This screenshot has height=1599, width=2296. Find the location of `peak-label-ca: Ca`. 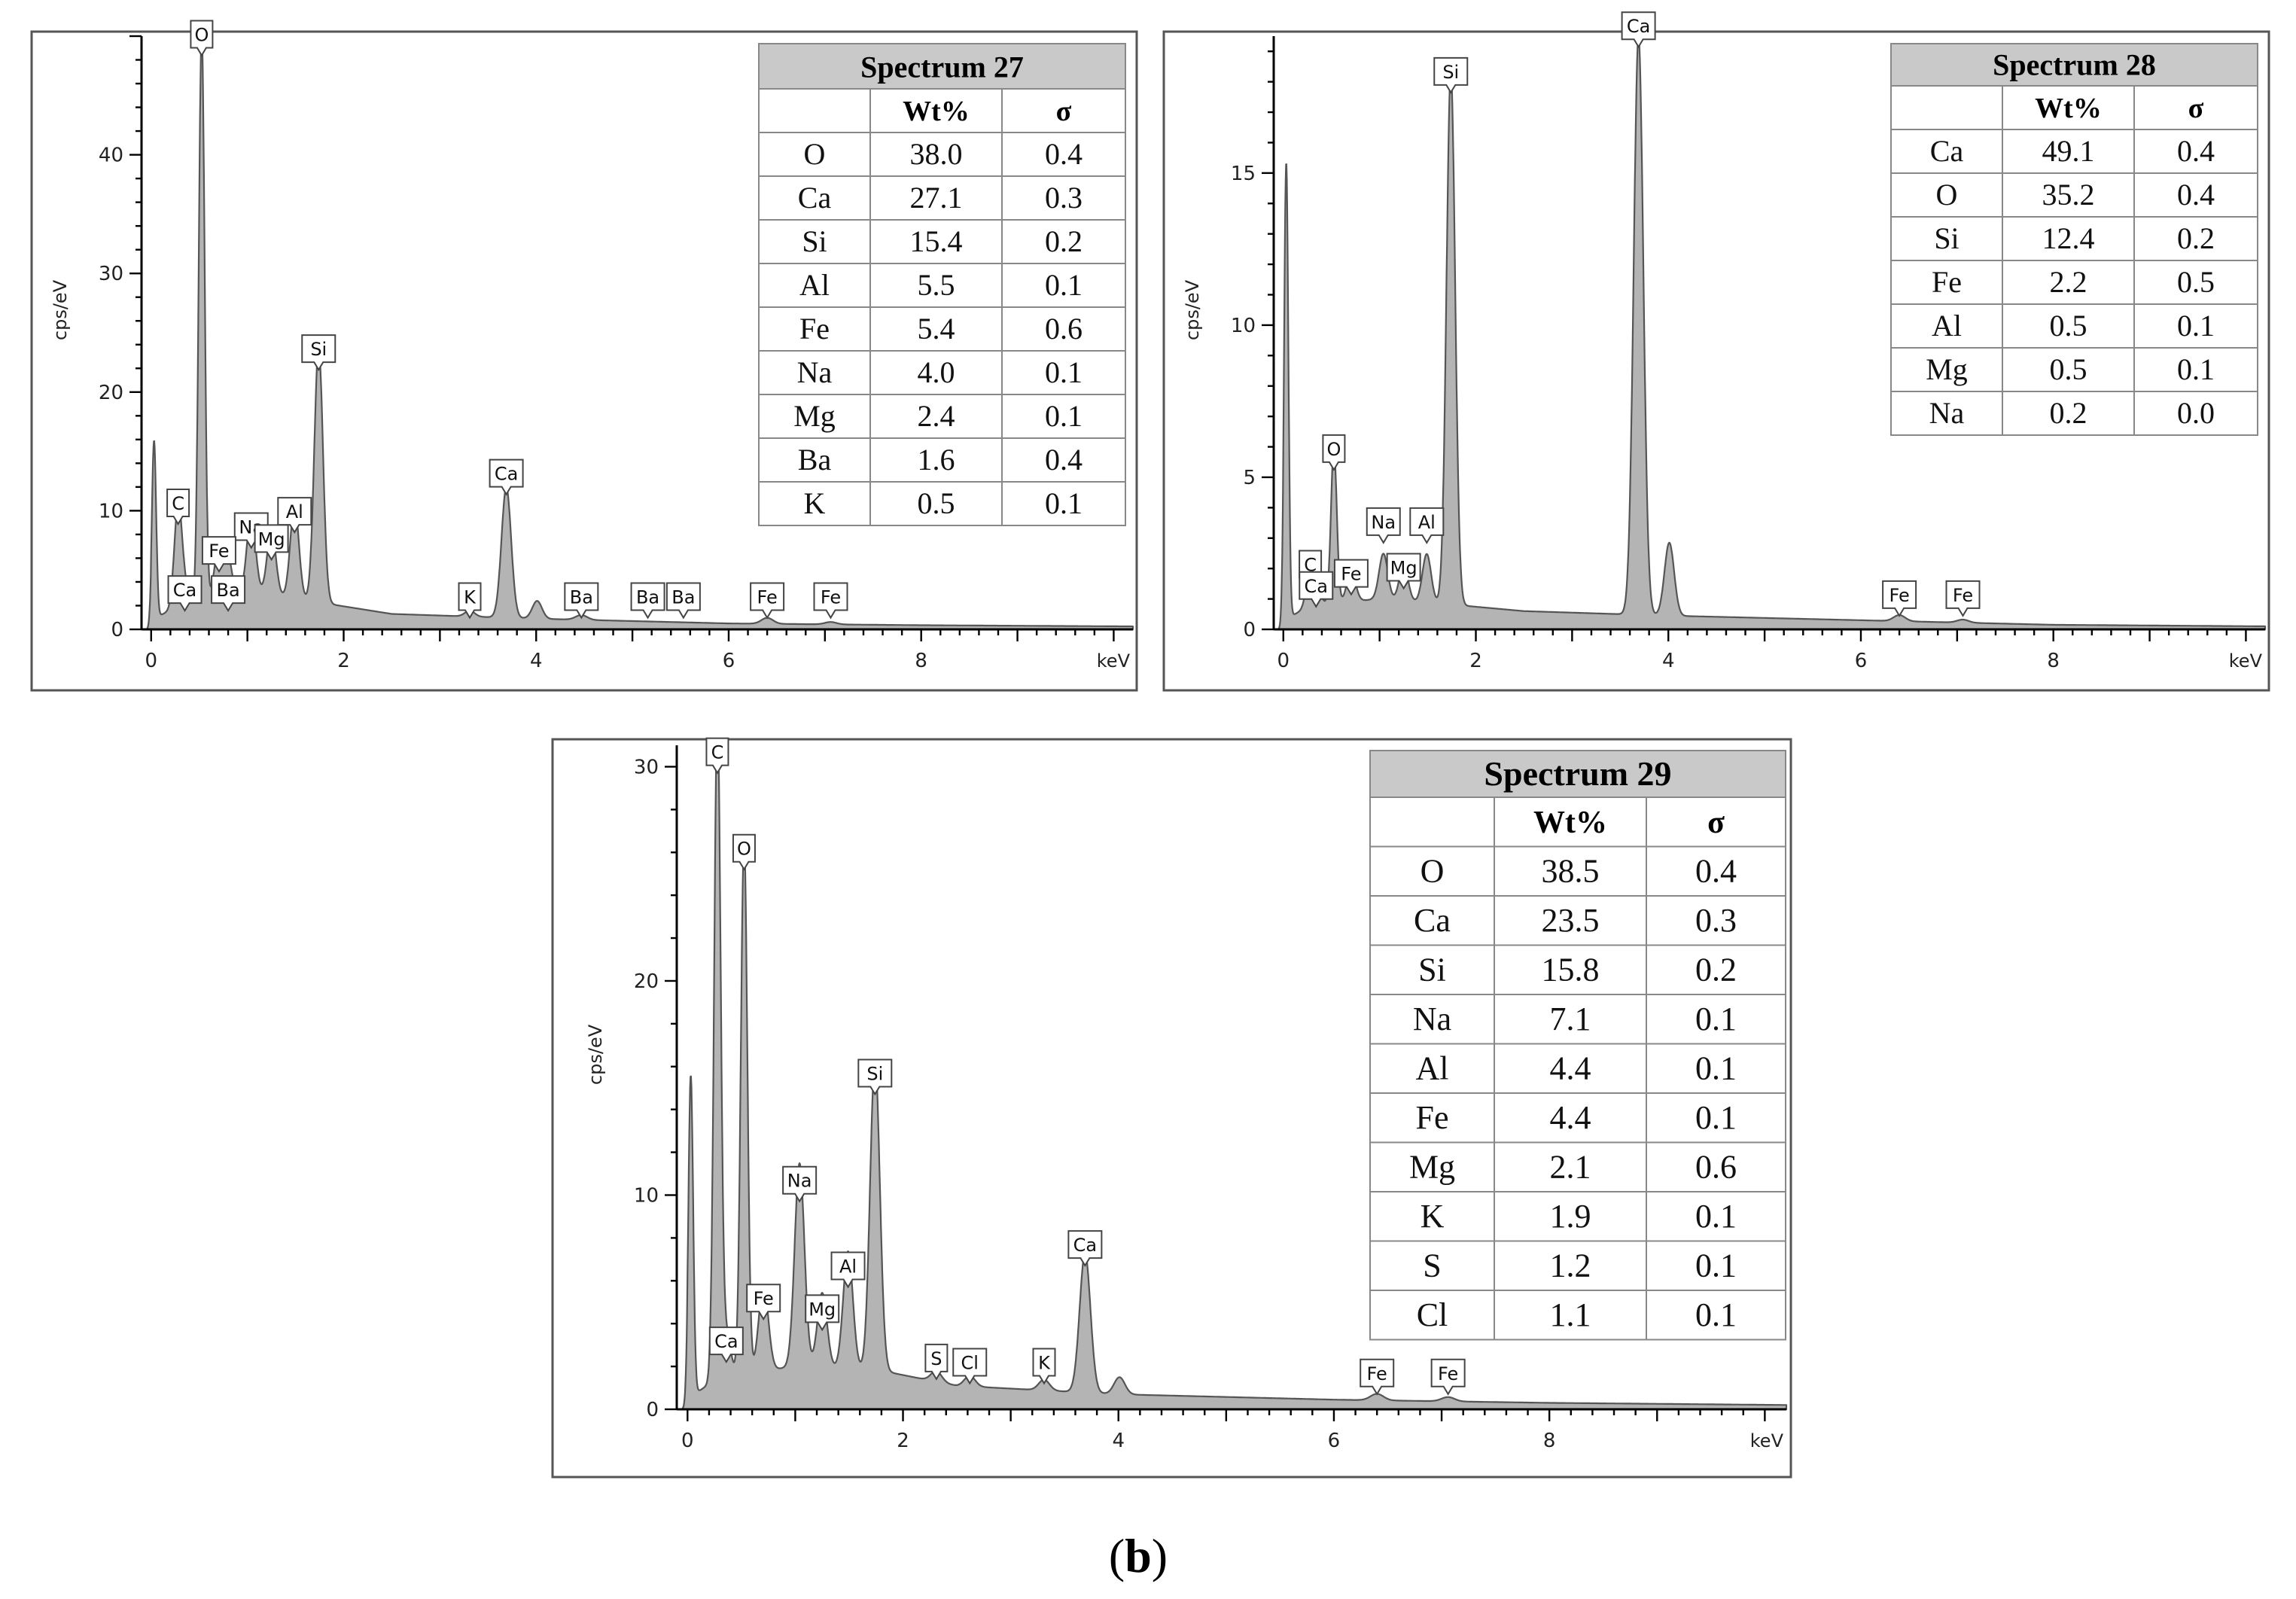

peak-label-ca: Ca is located at coordinates (184, 594).